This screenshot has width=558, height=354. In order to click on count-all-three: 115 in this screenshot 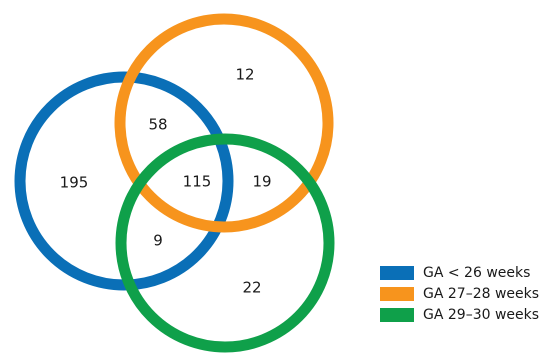, I will do `click(197, 182)`.